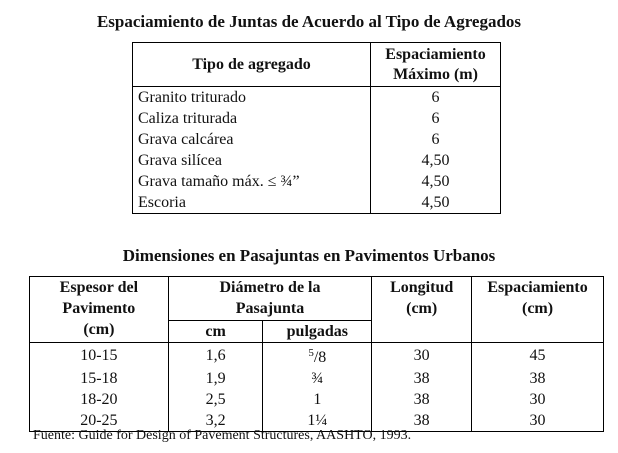 This screenshot has width=618, height=453. What do you see at coordinates (216, 421) in the screenshot?
I see `cell-diametro-cm: 3,2` at bounding box center [216, 421].